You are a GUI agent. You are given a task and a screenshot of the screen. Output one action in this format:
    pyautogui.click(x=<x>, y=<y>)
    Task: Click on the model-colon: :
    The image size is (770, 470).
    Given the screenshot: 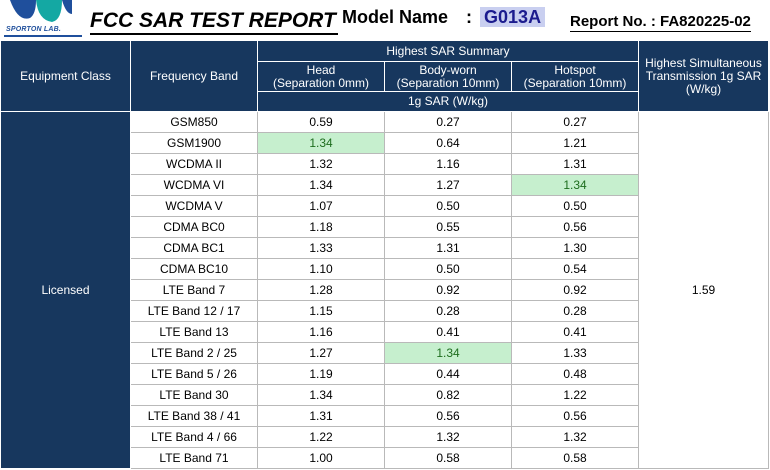 What is the action you would take?
    pyautogui.click(x=469, y=17)
    